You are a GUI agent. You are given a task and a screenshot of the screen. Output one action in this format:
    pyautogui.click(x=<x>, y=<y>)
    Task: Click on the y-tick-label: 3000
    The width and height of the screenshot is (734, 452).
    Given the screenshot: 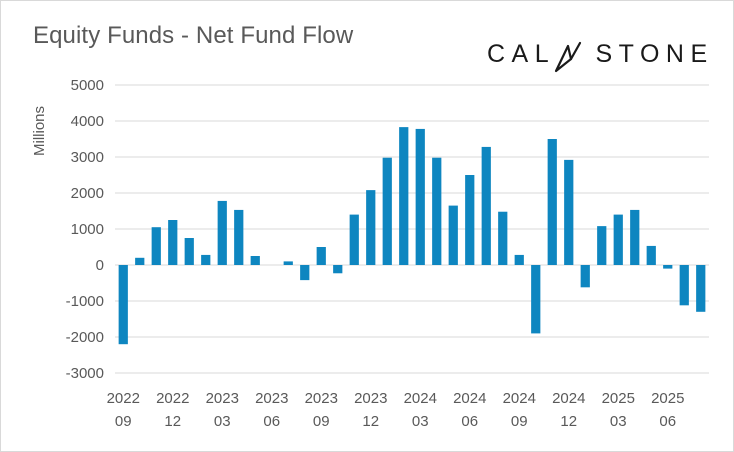 What is the action you would take?
    pyautogui.click(x=87, y=157)
    